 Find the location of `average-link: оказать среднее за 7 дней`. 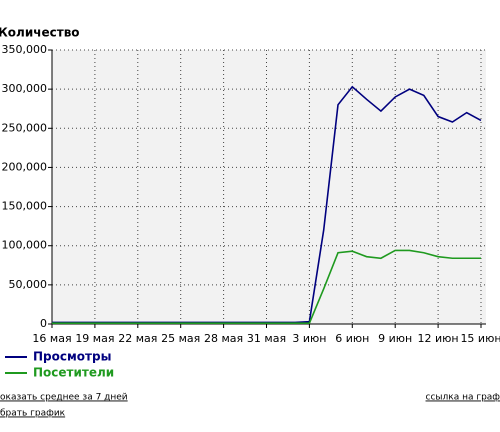

average-link: оказать среднее за 7 дней is located at coordinates (64, 398).